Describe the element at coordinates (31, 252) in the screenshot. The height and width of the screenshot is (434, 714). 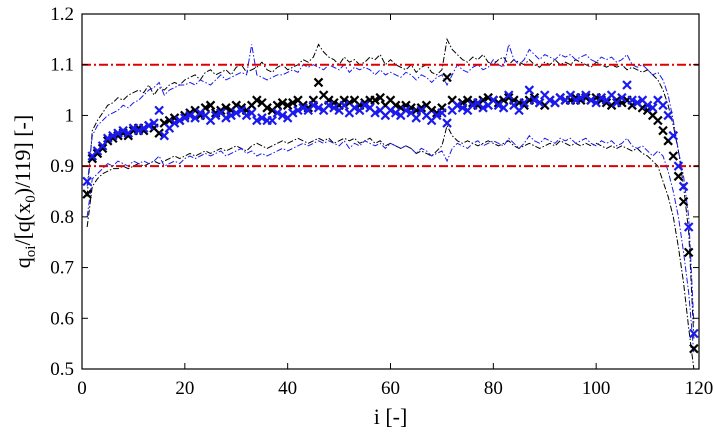
I see `y-label-prefix-sub: oi` at that location.